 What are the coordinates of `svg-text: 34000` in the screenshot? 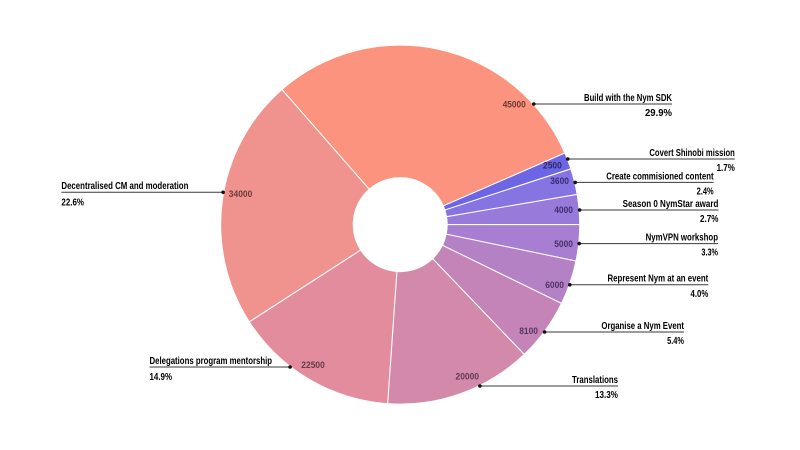 It's located at (241, 194).